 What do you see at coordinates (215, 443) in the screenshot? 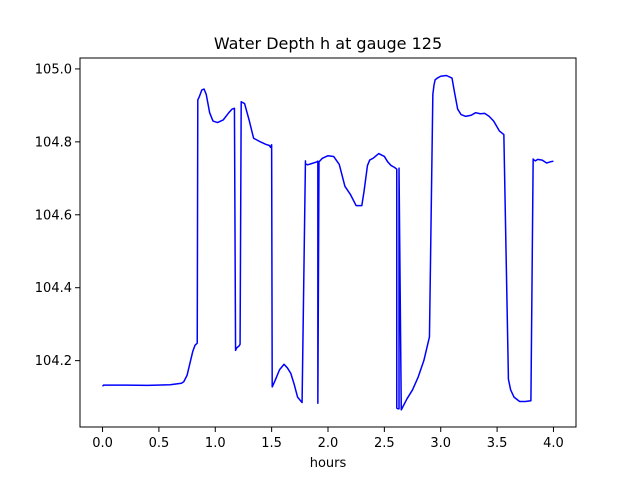
I see `x-tick-label: 1.0` at bounding box center [215, 443].